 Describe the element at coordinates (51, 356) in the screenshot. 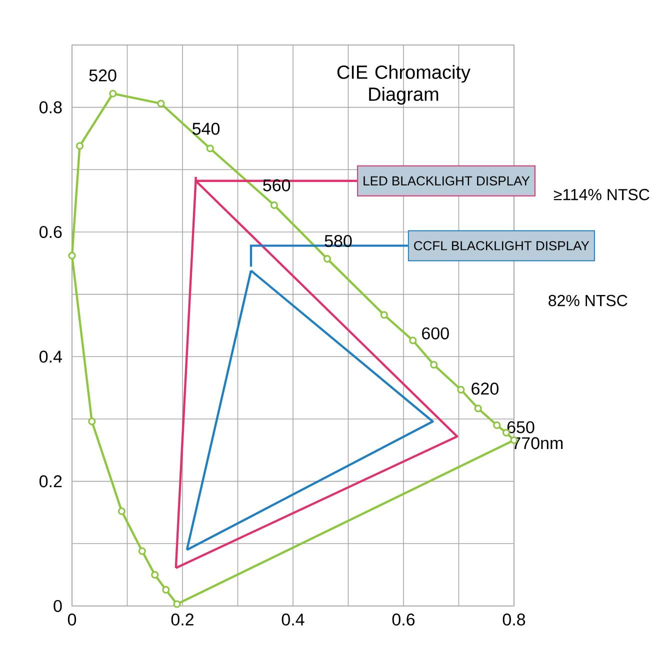

I see `y-tick-label: 0.4` at that location.